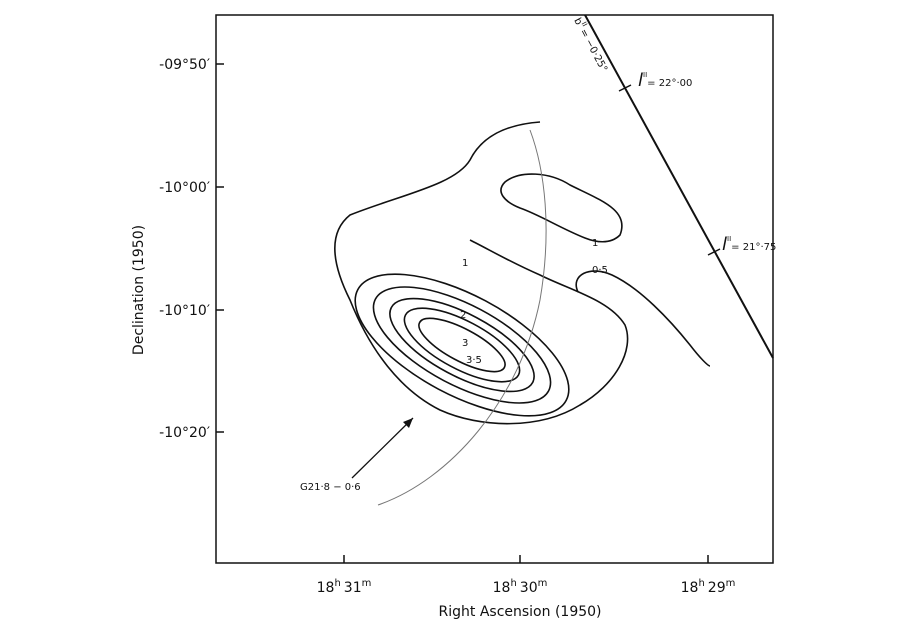 Image resolution: width=900 pixels, height=631 pixels. What do you see at coordinates (184, 65) in the screenshot?
I see `y-tick-label: -09°50′` at bounding box center [184, 65].